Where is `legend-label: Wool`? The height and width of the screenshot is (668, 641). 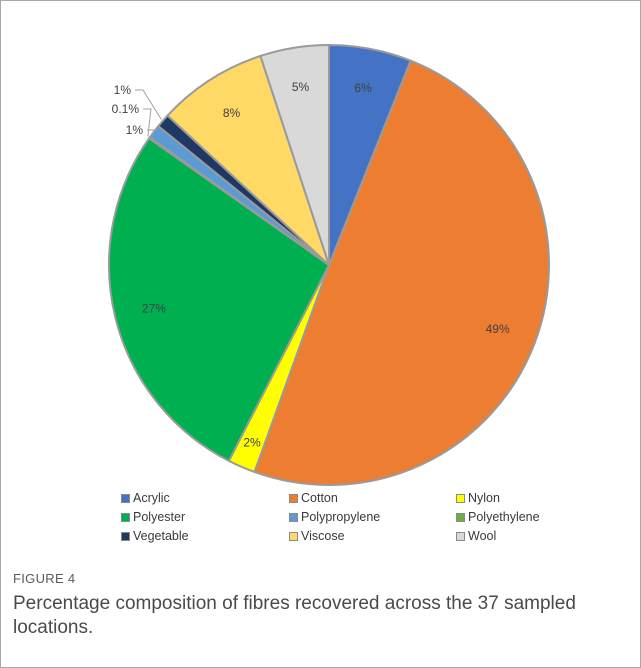
legend-label: Wool is located at coordinates (482, 536).